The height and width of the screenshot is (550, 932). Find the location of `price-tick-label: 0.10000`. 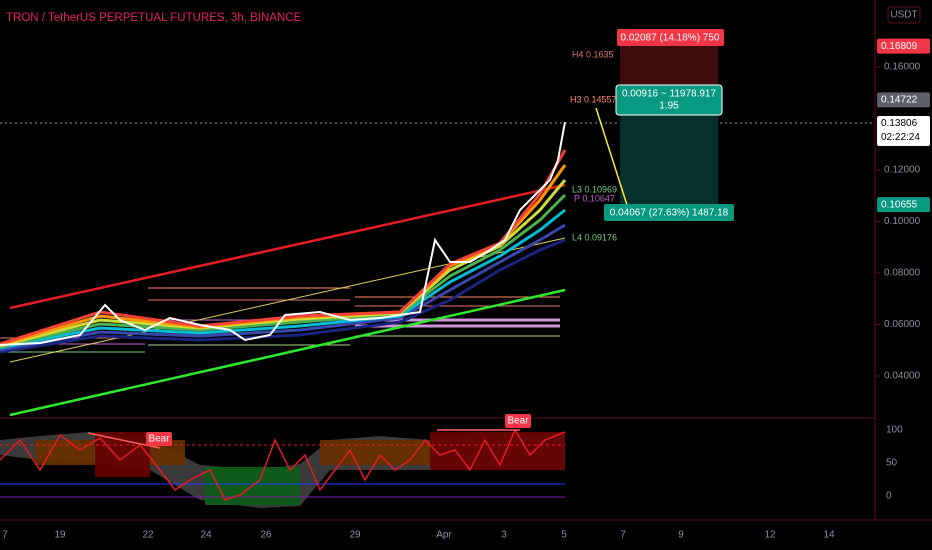

price-tick-label: 0.10000 is located at coordinates (902, 221).